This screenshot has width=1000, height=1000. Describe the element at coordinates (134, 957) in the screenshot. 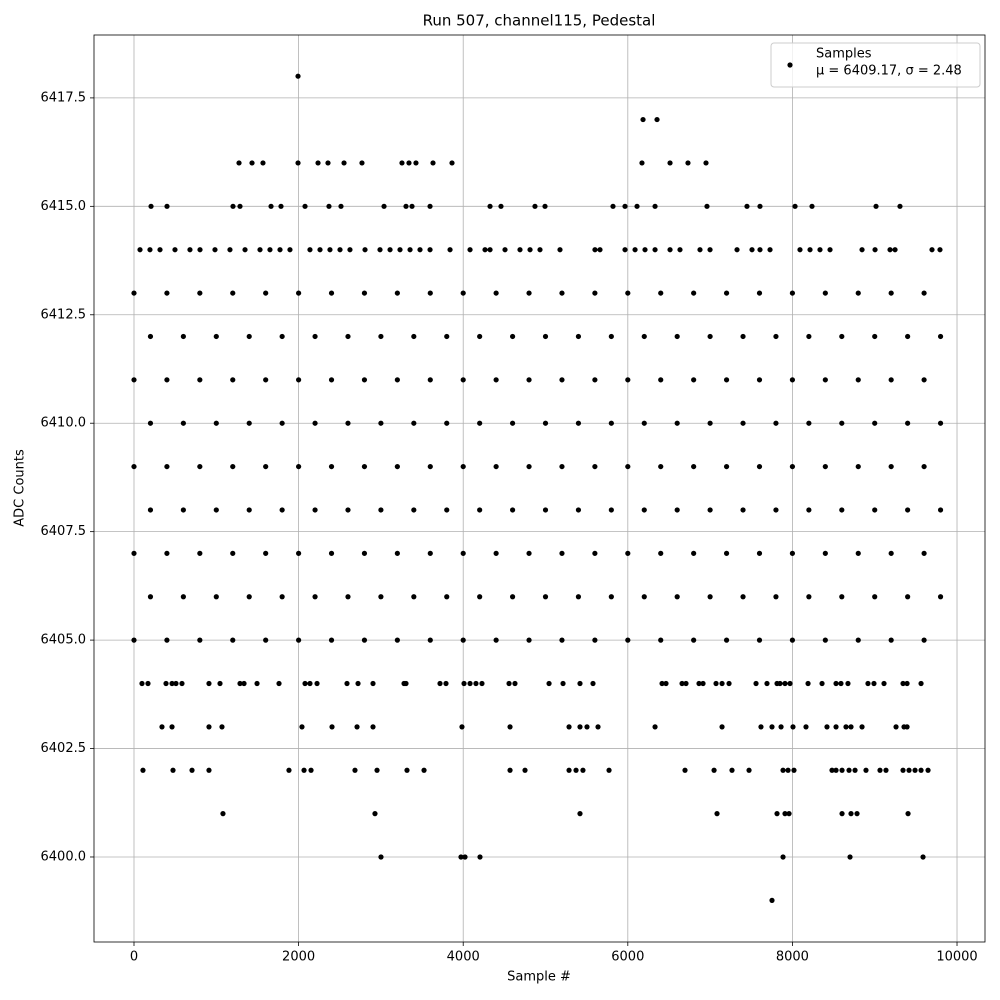

I see `x-tick-label: 0` at that location.